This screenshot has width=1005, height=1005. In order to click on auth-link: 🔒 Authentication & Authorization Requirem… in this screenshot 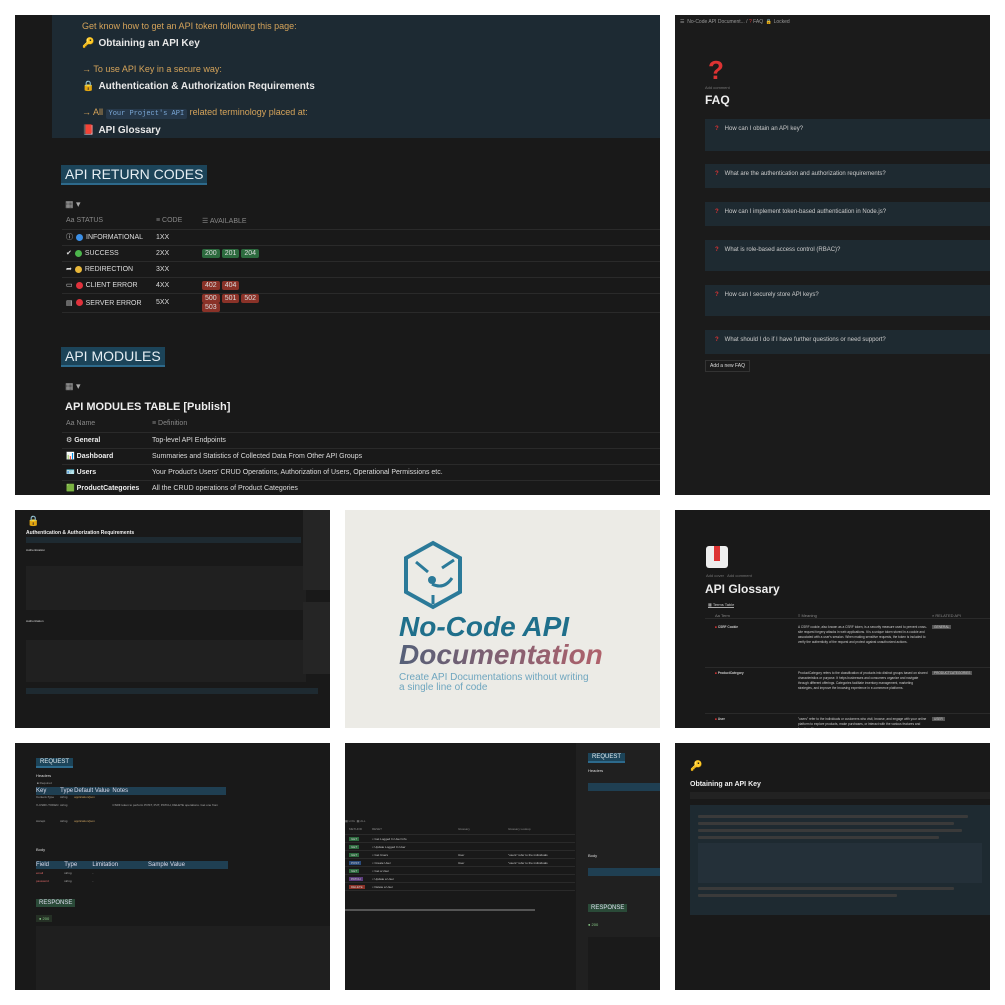, I will do `click(198, 86)`.